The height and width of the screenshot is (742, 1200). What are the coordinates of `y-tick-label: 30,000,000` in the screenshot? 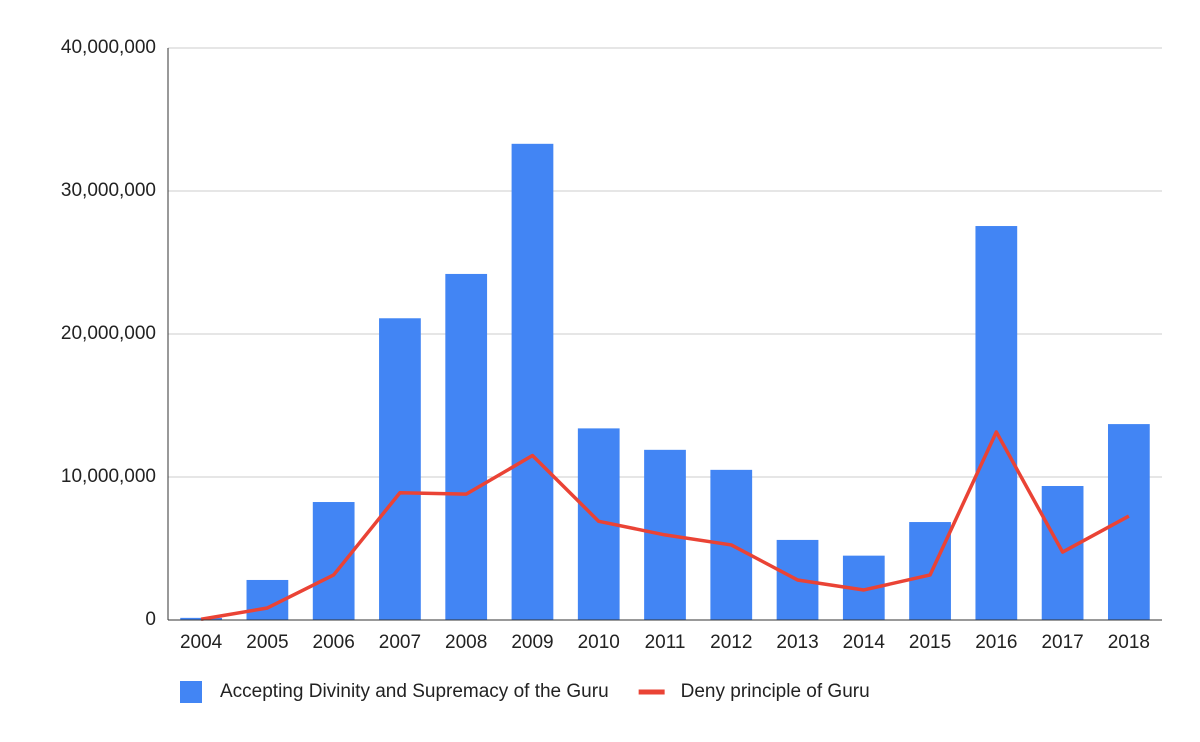 It's located at (108, 190).